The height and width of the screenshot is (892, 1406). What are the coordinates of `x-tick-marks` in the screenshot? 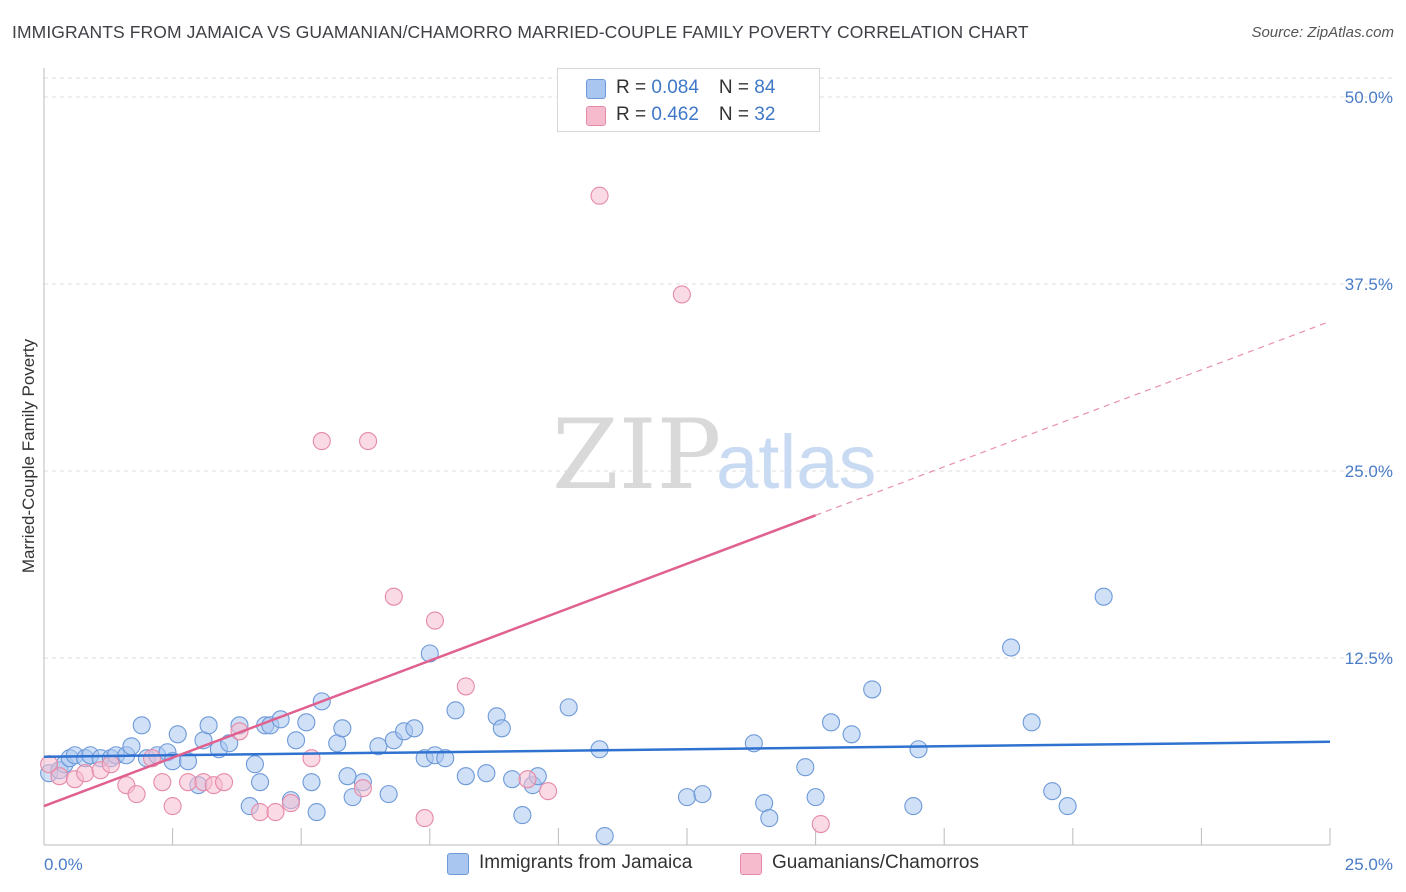 It's located at (751, 836).